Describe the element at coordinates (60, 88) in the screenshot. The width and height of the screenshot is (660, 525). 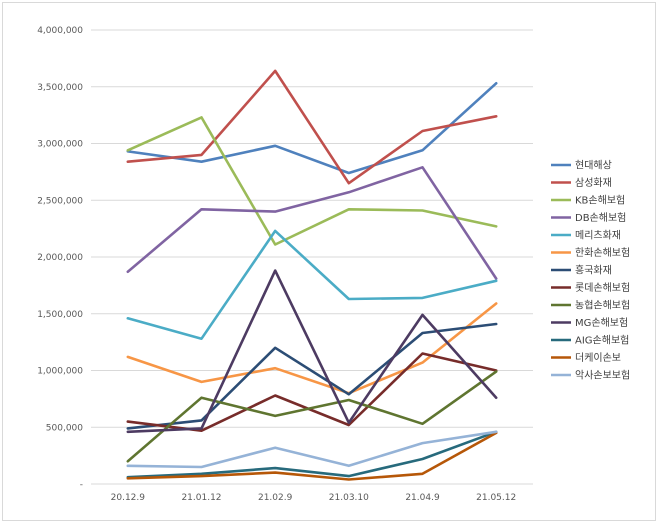
I see `y-tick-label: 3,500,000` at that location.